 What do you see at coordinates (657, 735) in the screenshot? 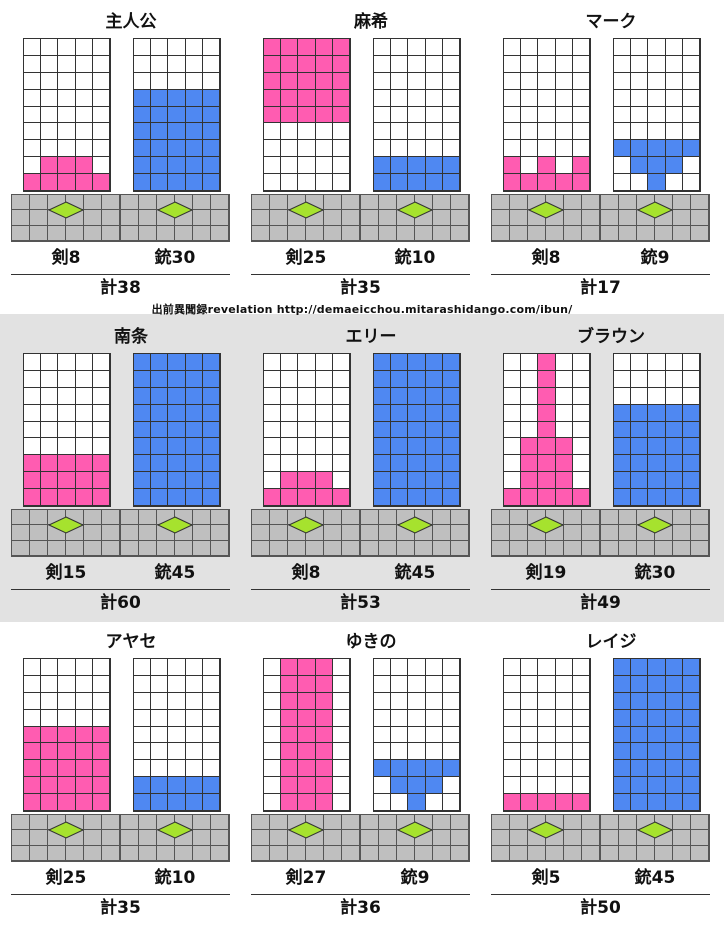
I see `gun-grid` at bounding box center [657, 735].